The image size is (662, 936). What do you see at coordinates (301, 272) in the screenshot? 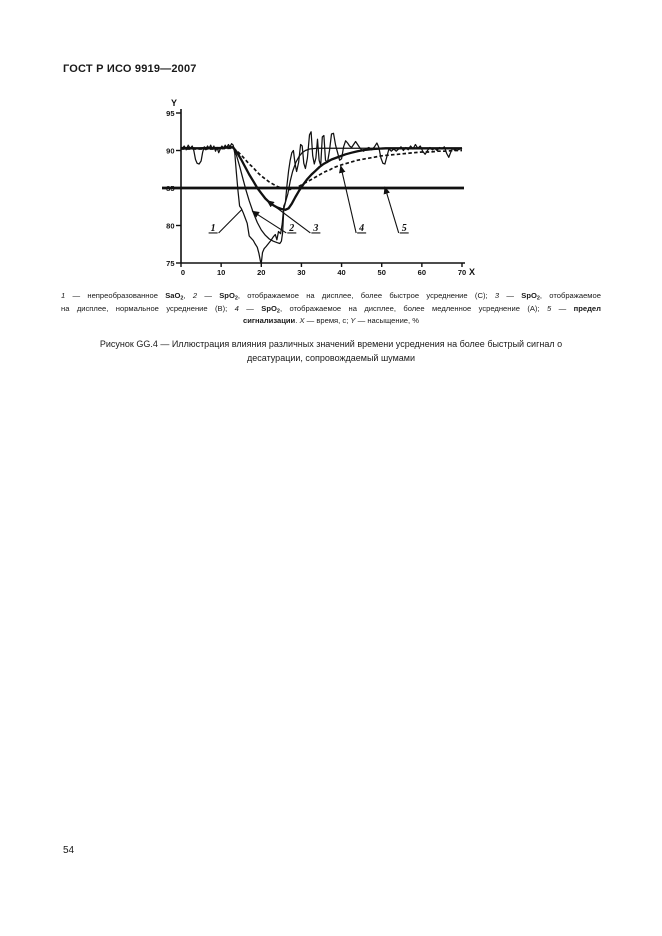
I see `x-tick-label: 30` at bounding box center [301, 272].